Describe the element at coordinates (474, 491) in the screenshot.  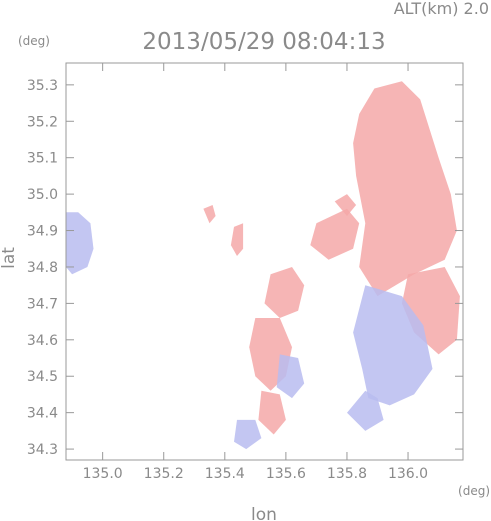
I see `x-axis-unit: (deg)` at that location.